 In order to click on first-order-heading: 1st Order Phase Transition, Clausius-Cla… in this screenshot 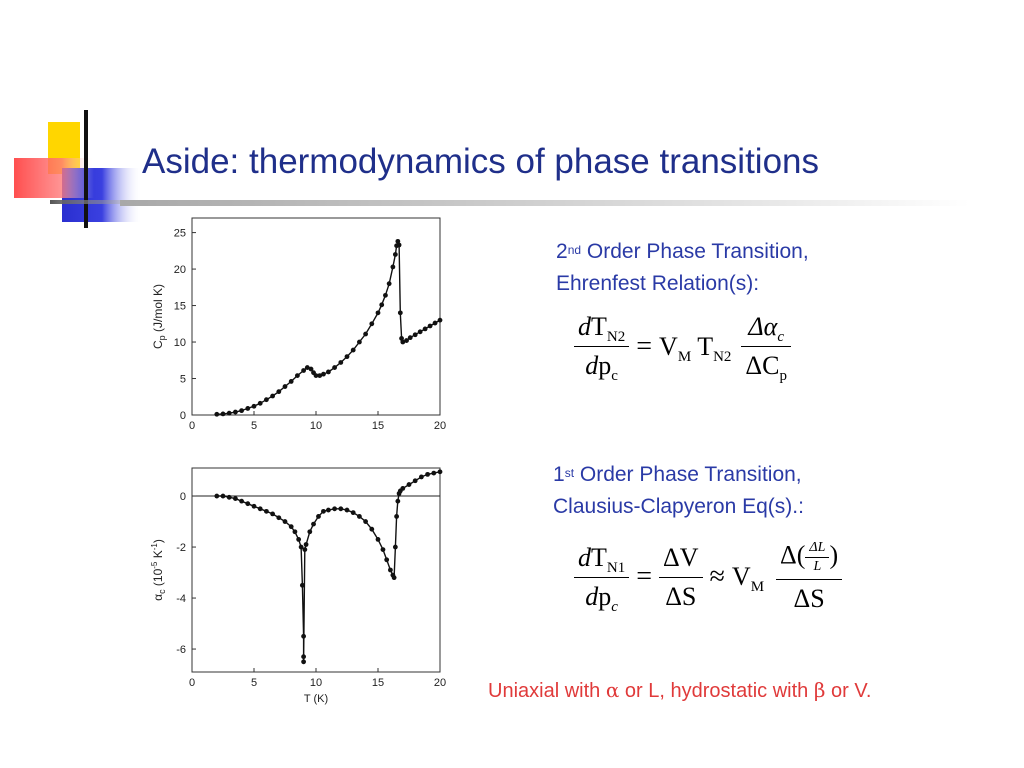, I will do `click(678, 491)`.